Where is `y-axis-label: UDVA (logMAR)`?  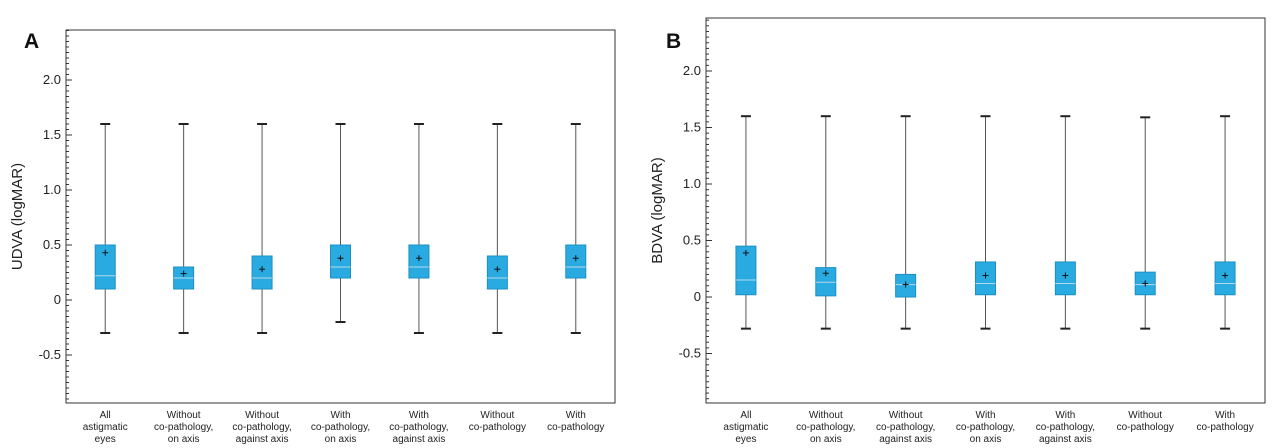
y-axis-label: UDVA (logMAR) is located at coordinates (17, 216).